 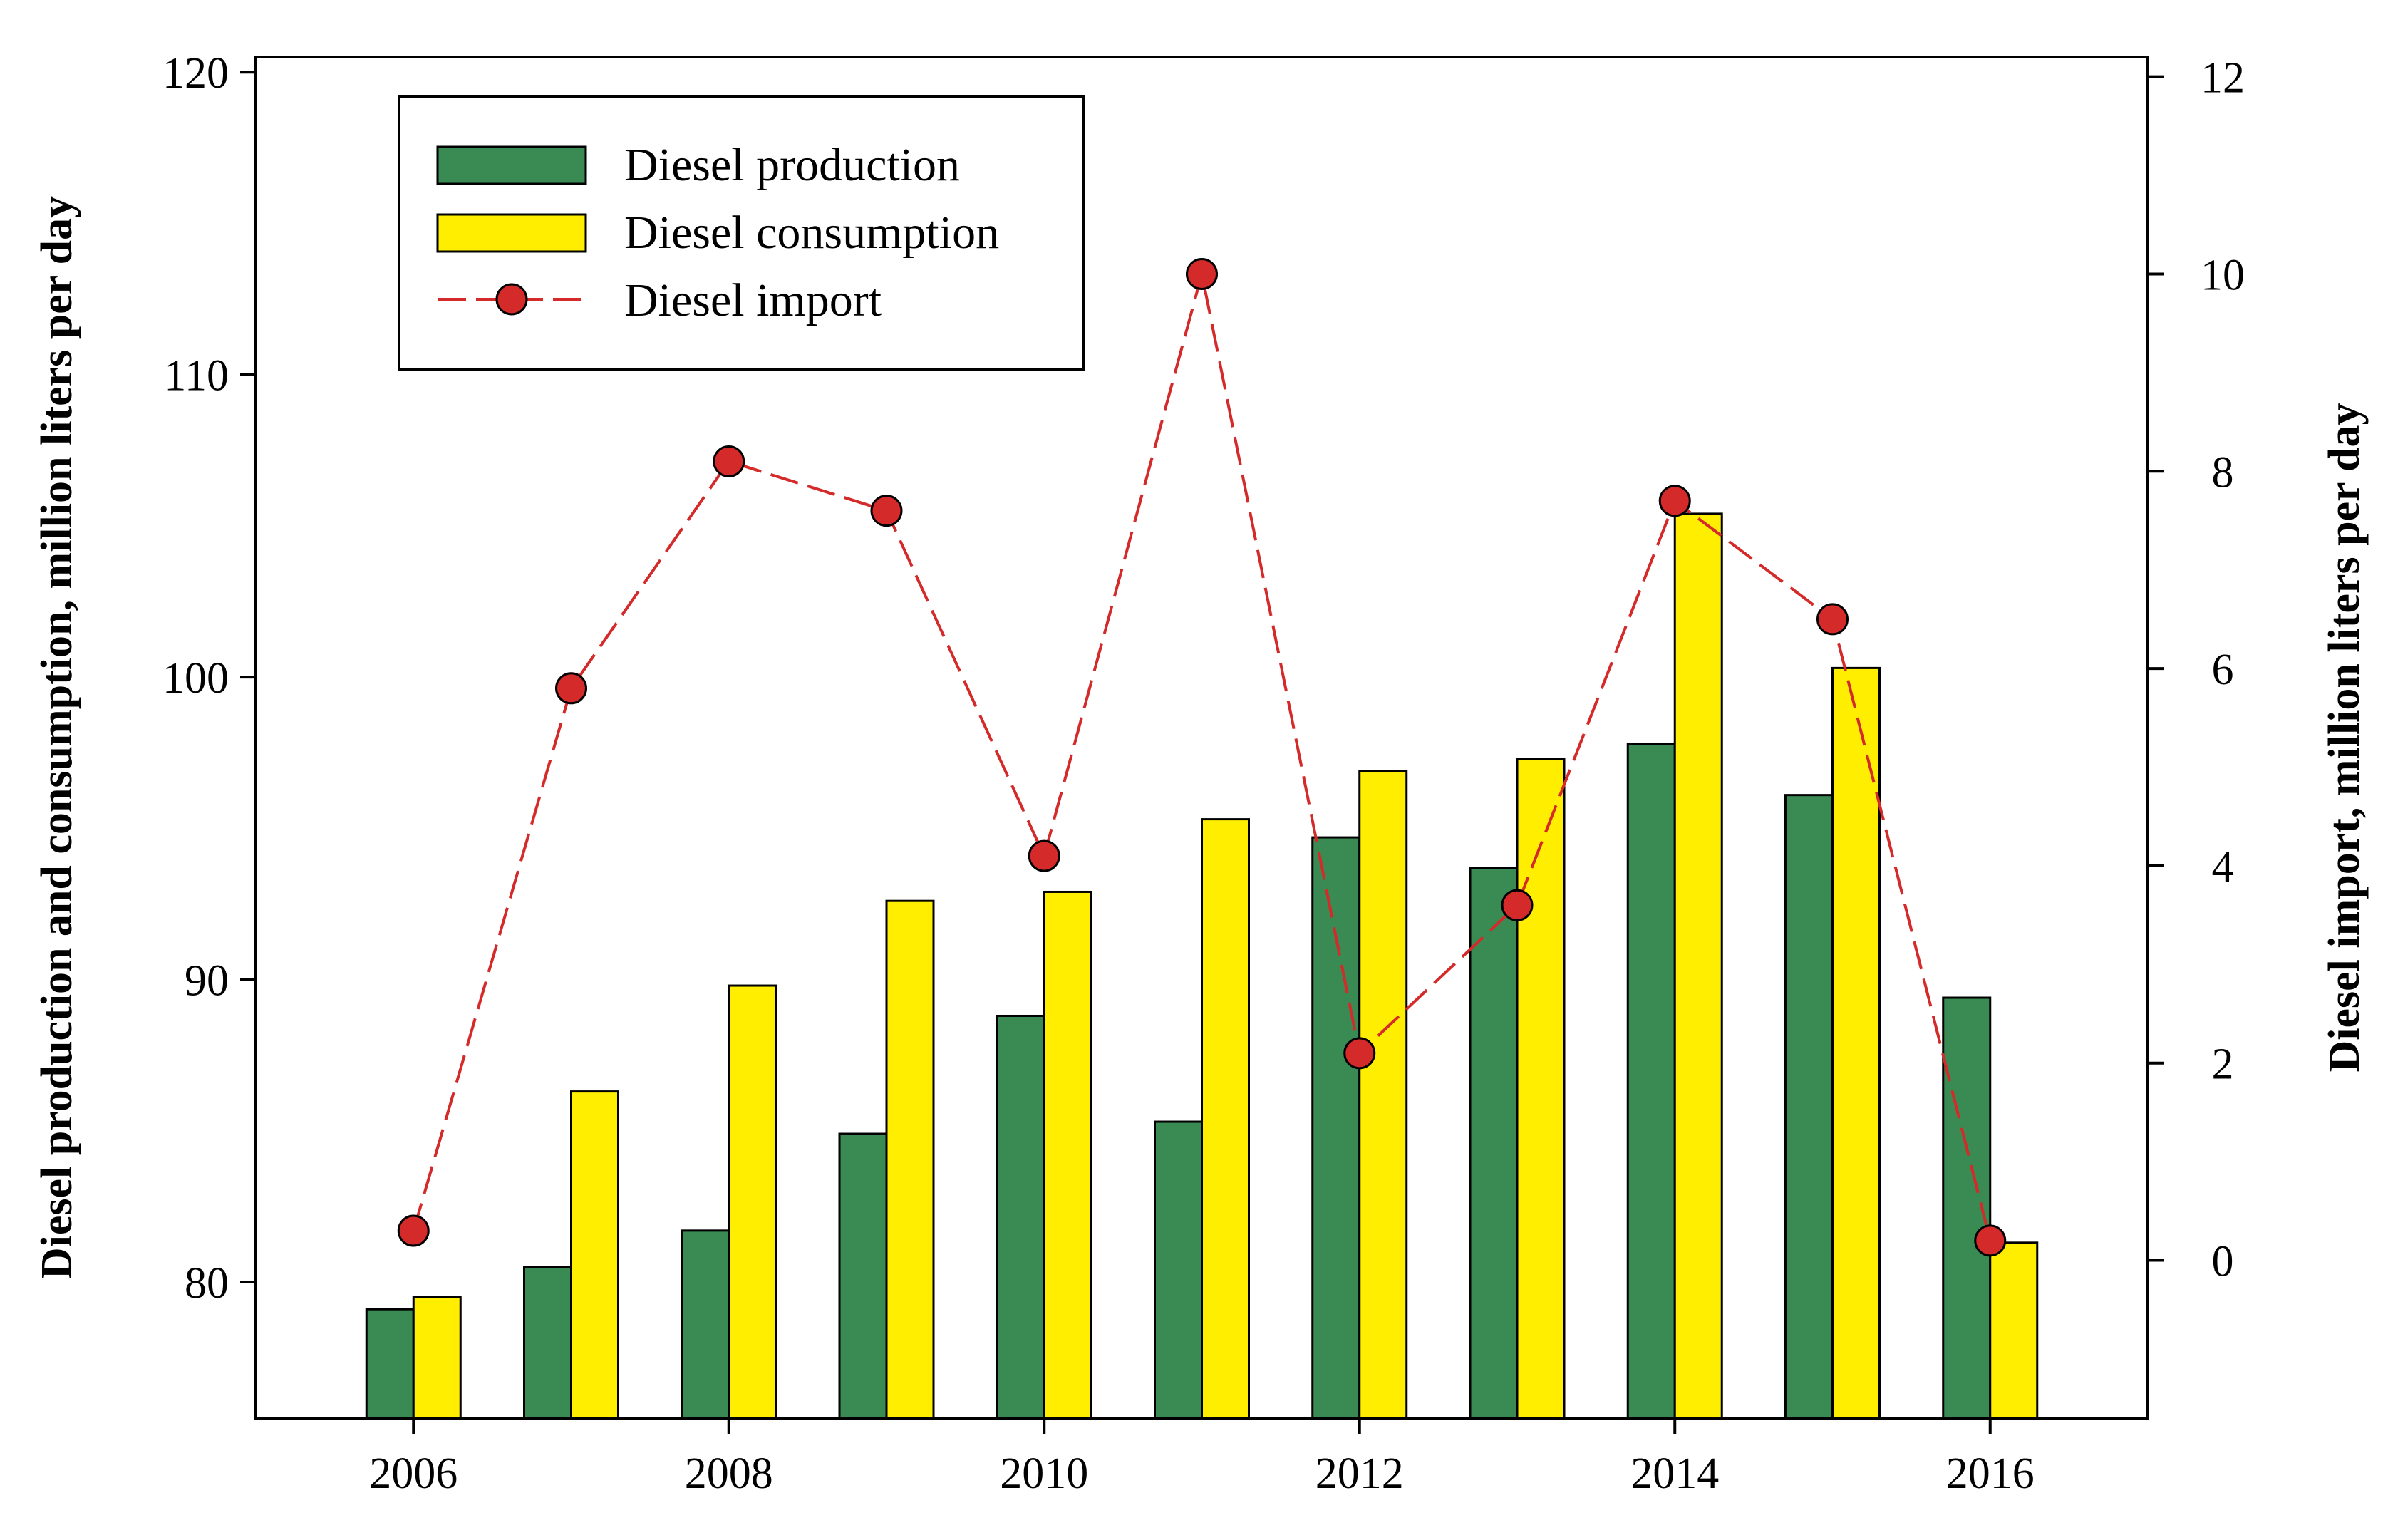 What do you see at coordinates (2223, 472) in the screenshot?
I see `y2-tick-label-8: 8` at bounding box center [2223, 472].